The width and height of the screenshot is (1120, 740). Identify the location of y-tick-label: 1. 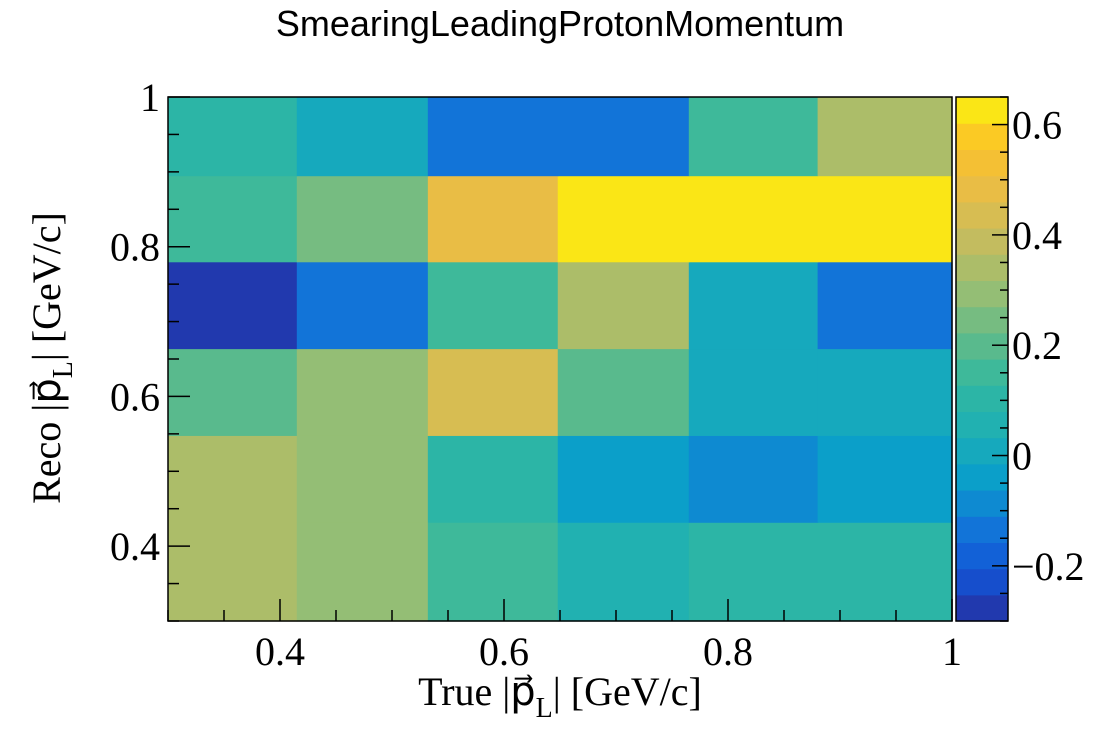
(150, 97).